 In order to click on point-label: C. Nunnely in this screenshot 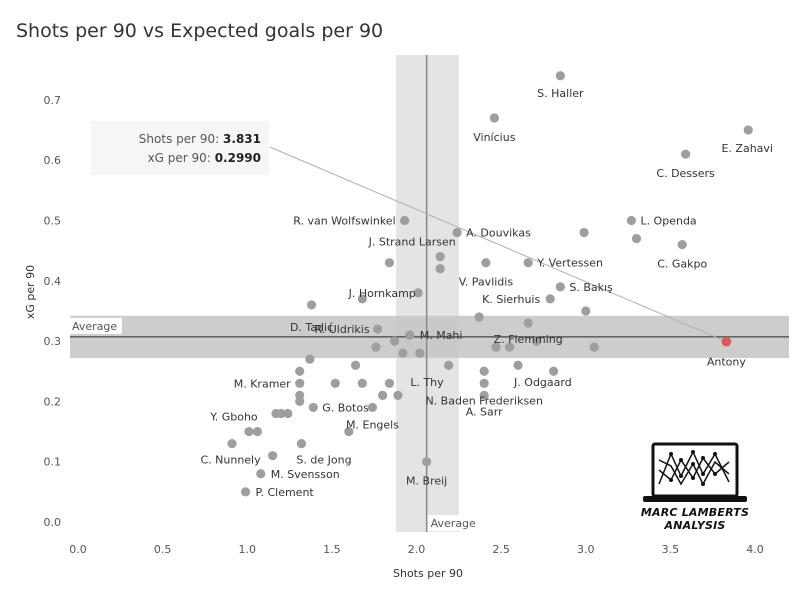, I will do `click(230, 460)`.